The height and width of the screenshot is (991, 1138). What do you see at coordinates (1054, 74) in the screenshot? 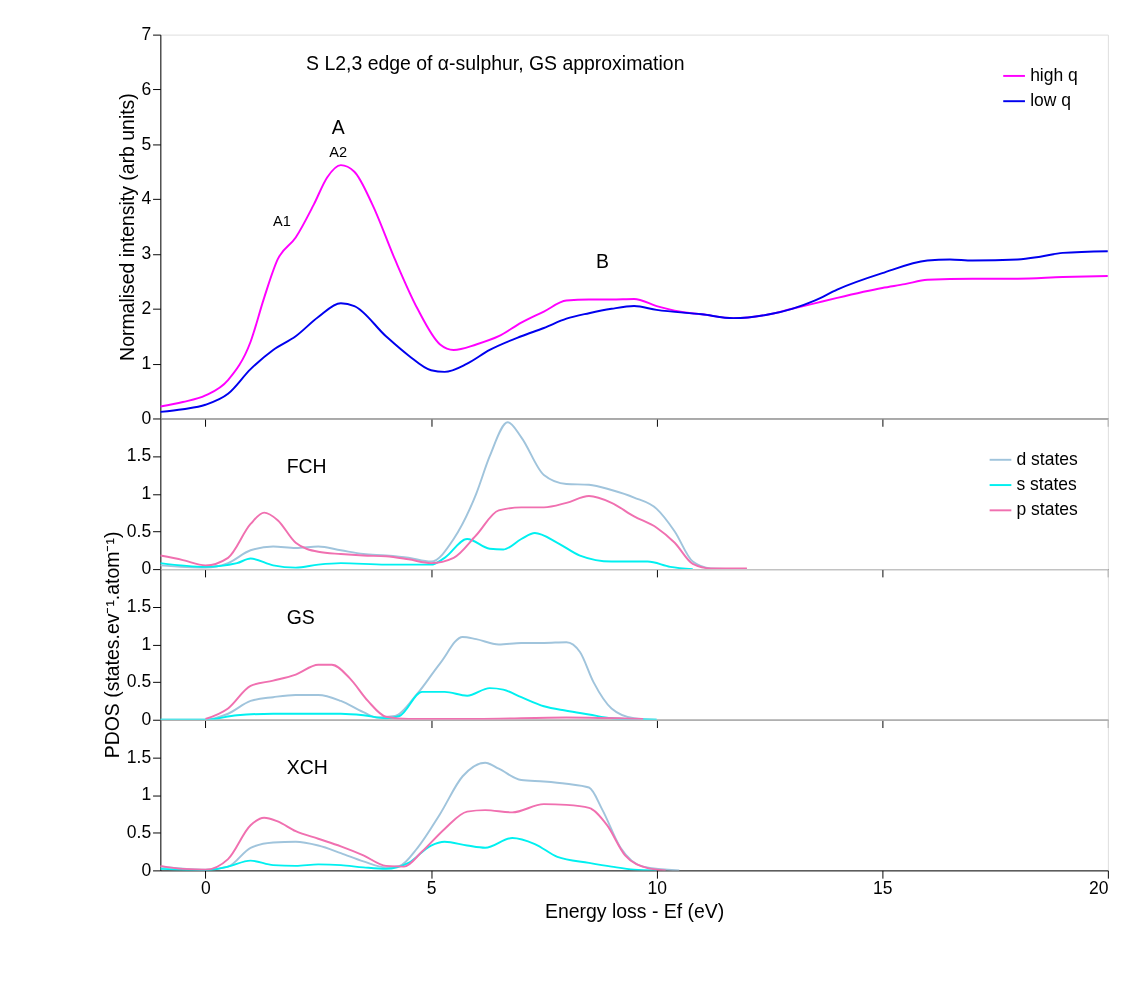
I see `legend-label: high q` at bounding box center [1054, 74].